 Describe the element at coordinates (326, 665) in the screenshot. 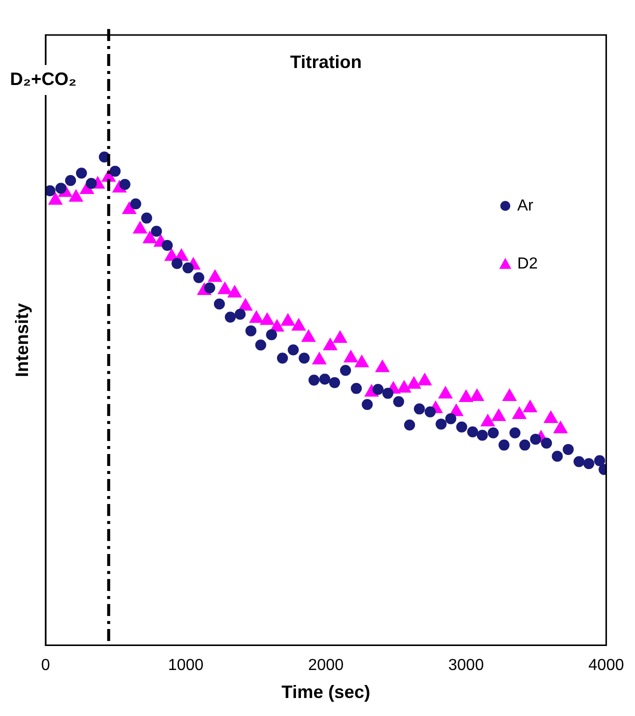

I see `x-tick-label: 2000` at that location.